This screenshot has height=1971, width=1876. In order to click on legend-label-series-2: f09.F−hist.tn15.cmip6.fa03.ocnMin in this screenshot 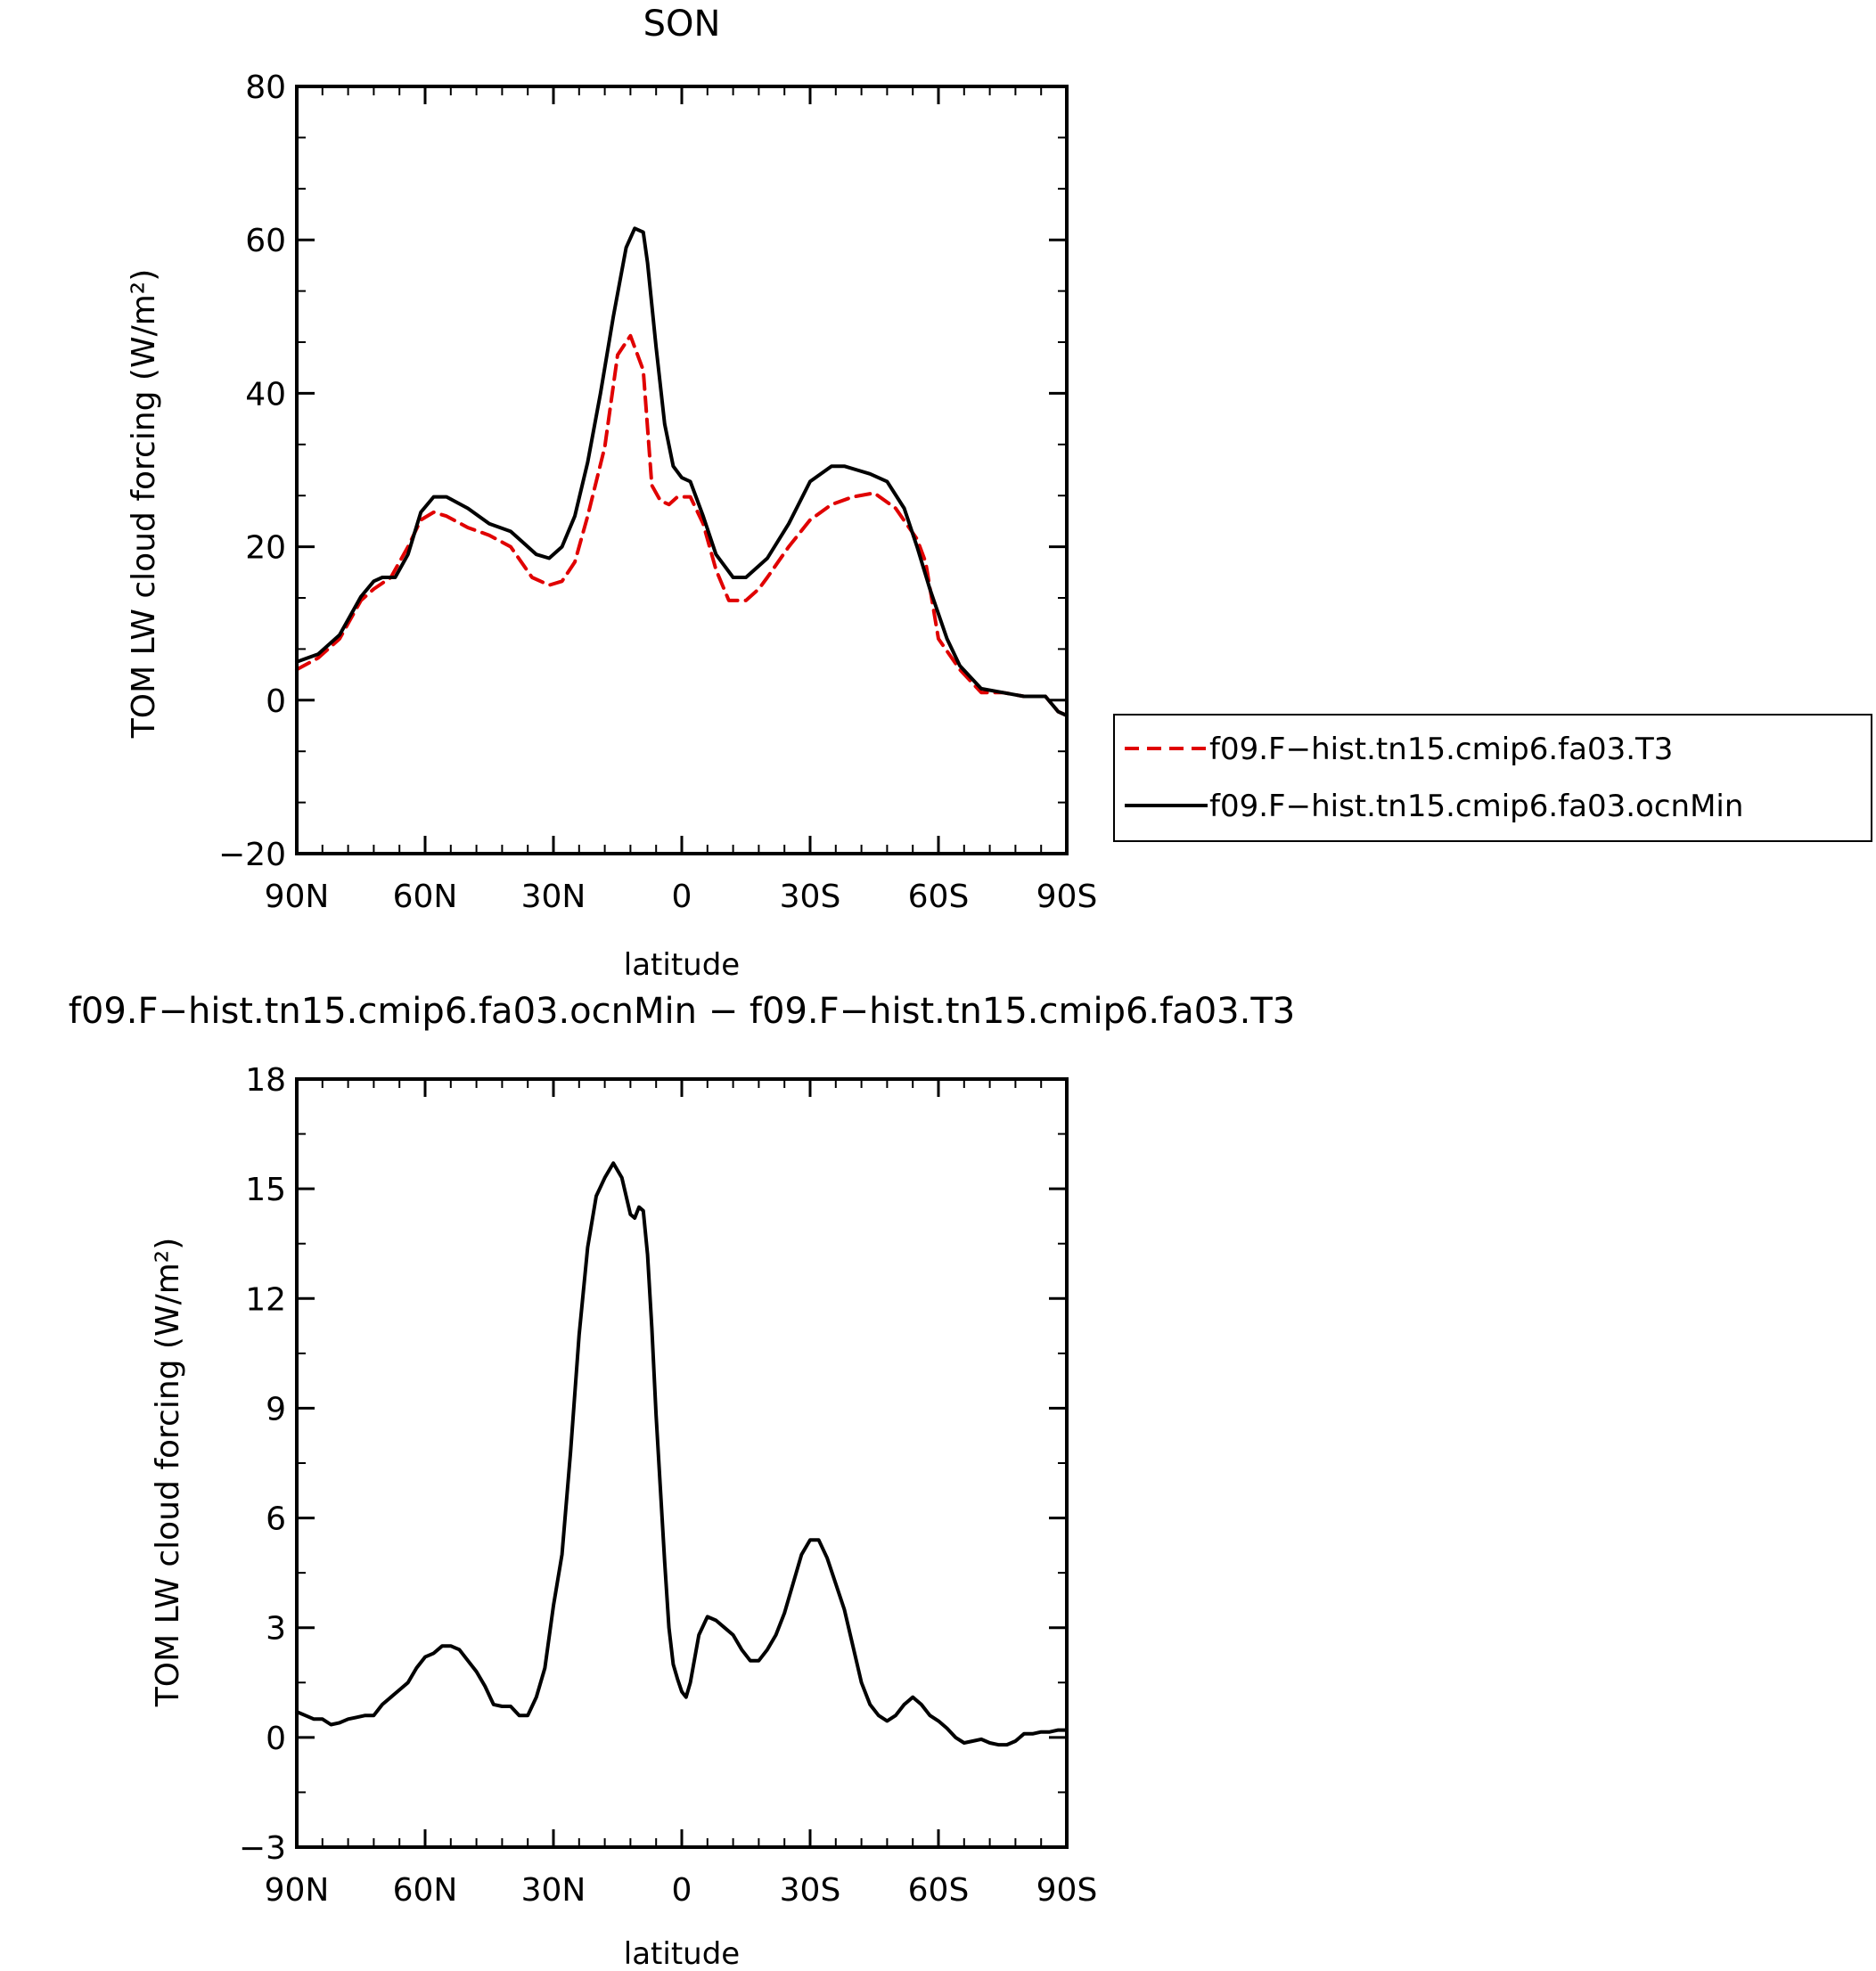, I will do `click(1476, 806)`.